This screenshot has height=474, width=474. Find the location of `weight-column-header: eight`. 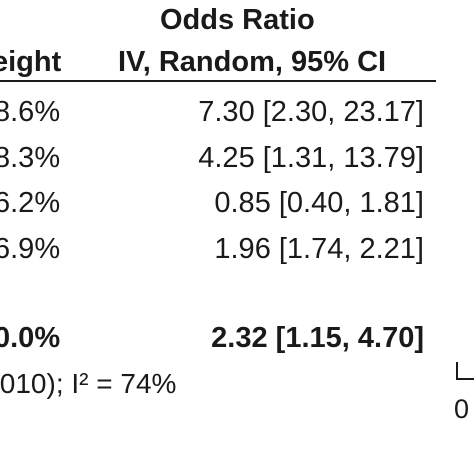

weight-column-header: eight is located at coordinates (31, 62).